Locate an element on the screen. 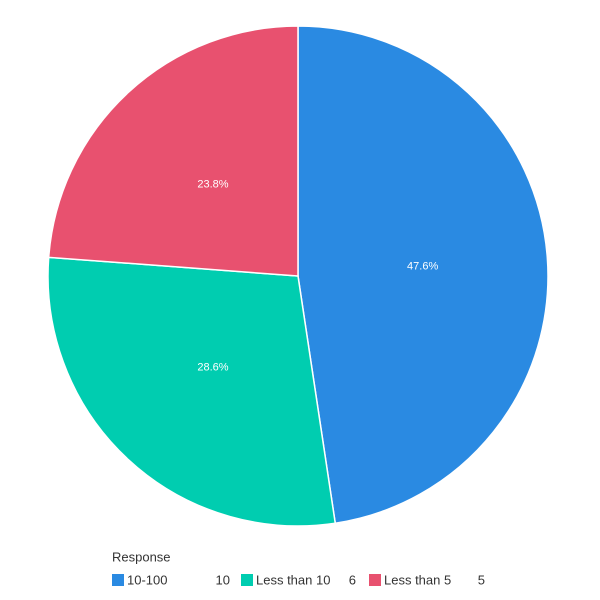 The image size is (600, 600). legend-label: Less than 10 is located at coordinates (293, 579).